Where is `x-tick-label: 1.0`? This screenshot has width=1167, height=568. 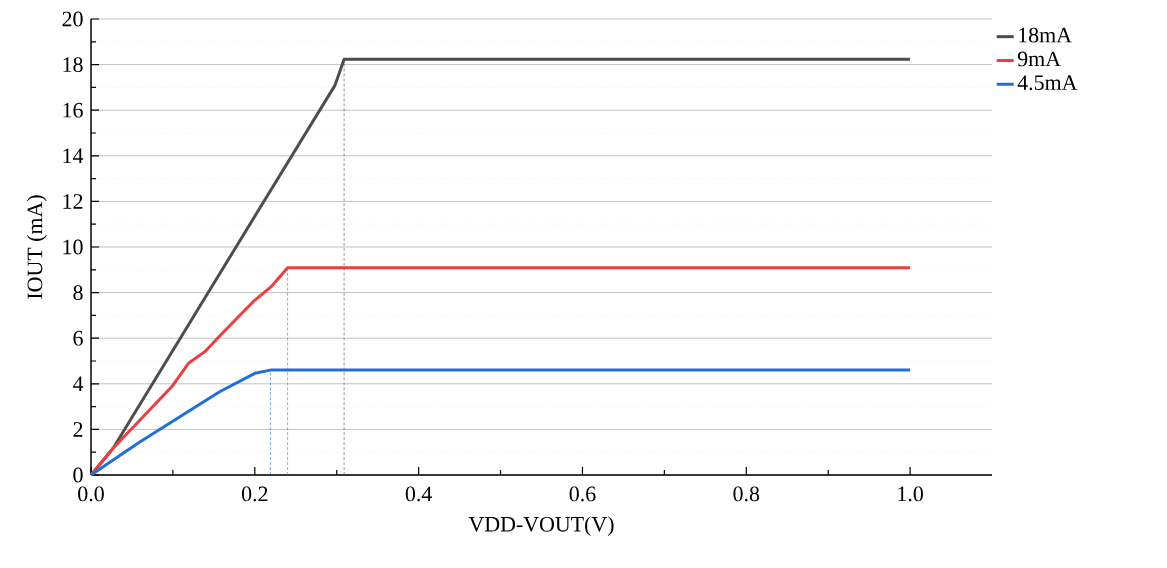 x-tick-label: 1.0 is located at coordinates (910, 494).